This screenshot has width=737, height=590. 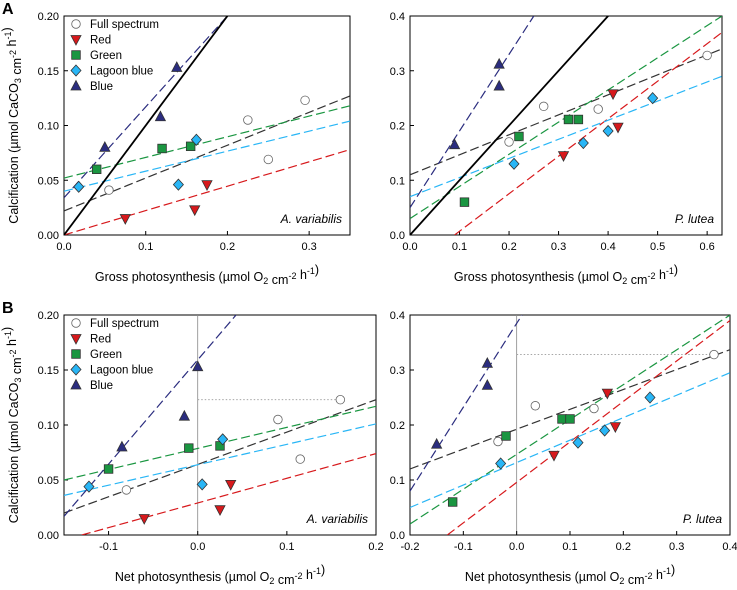 I want to click on y-tick-label: 0.3, so click(x=397, y=371).